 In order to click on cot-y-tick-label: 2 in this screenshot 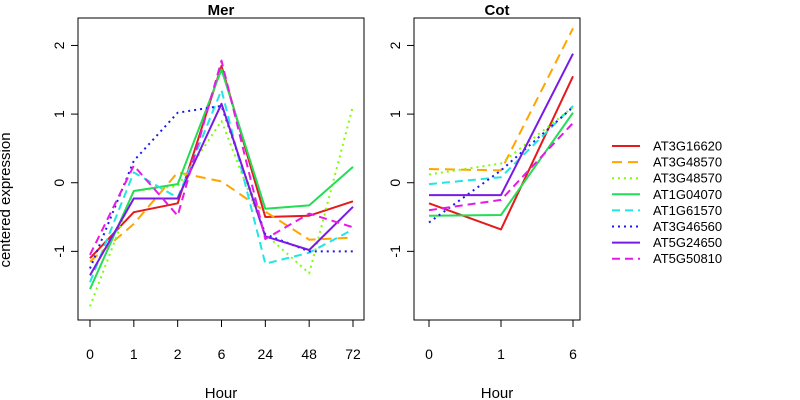, I will do `click(395, 45)`.